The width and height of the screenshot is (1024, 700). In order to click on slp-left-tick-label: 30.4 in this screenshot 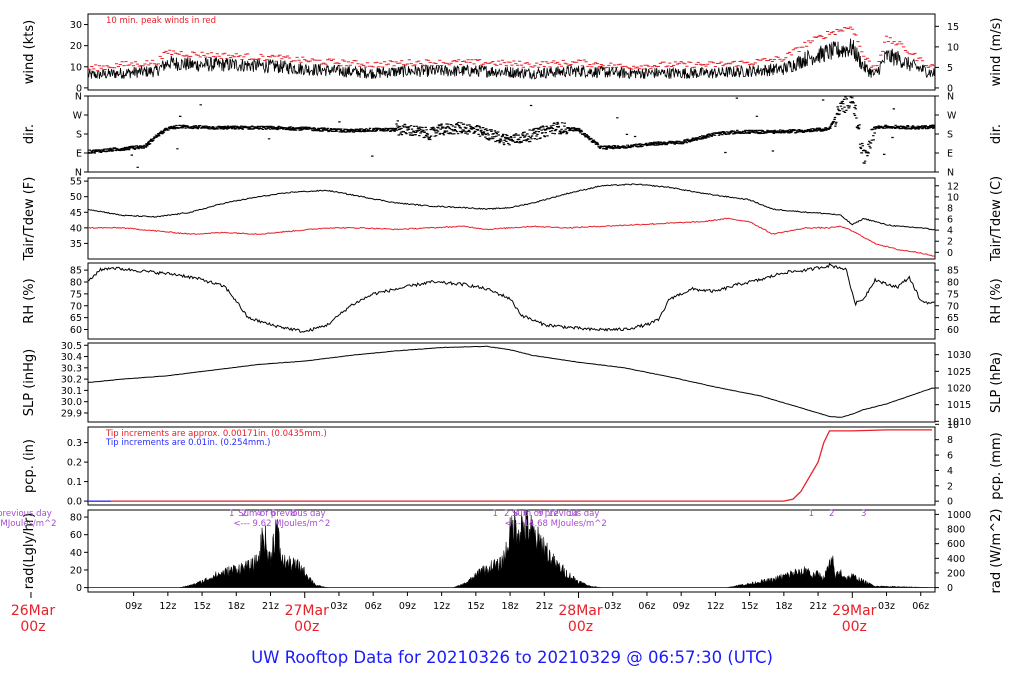, I will do `click(71, 357)`.